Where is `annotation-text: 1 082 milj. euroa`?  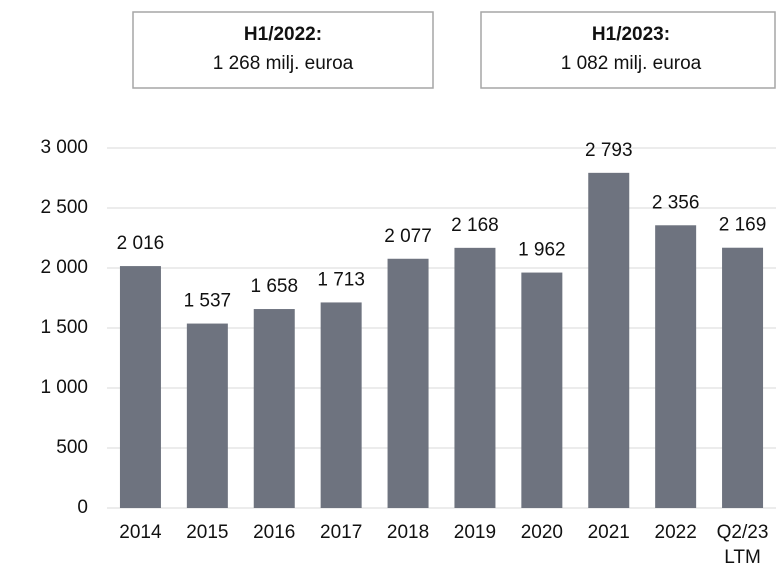 annotation-text: 1 082 milj. euroa is located at coordinates (631, 63).